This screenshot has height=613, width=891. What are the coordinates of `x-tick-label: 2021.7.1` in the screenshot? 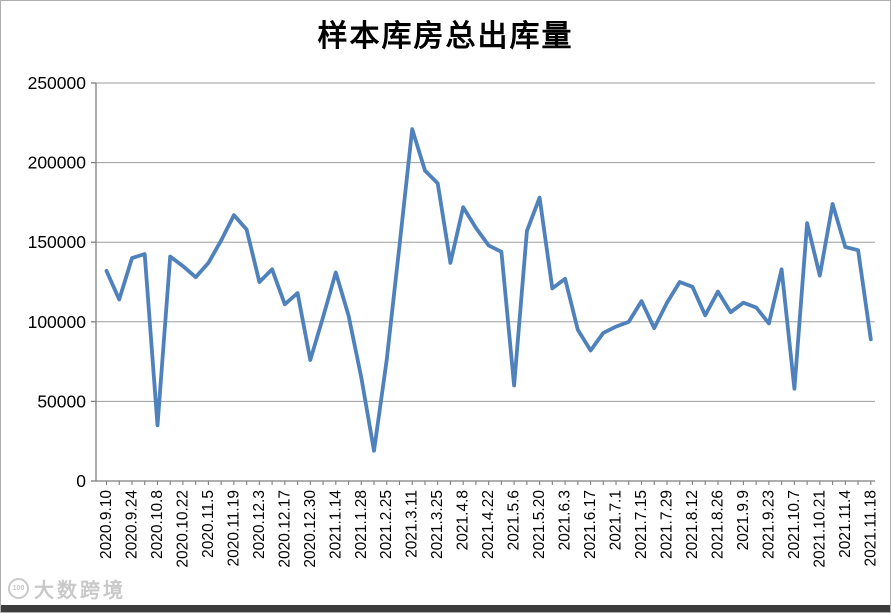 It's located at (616, 520).